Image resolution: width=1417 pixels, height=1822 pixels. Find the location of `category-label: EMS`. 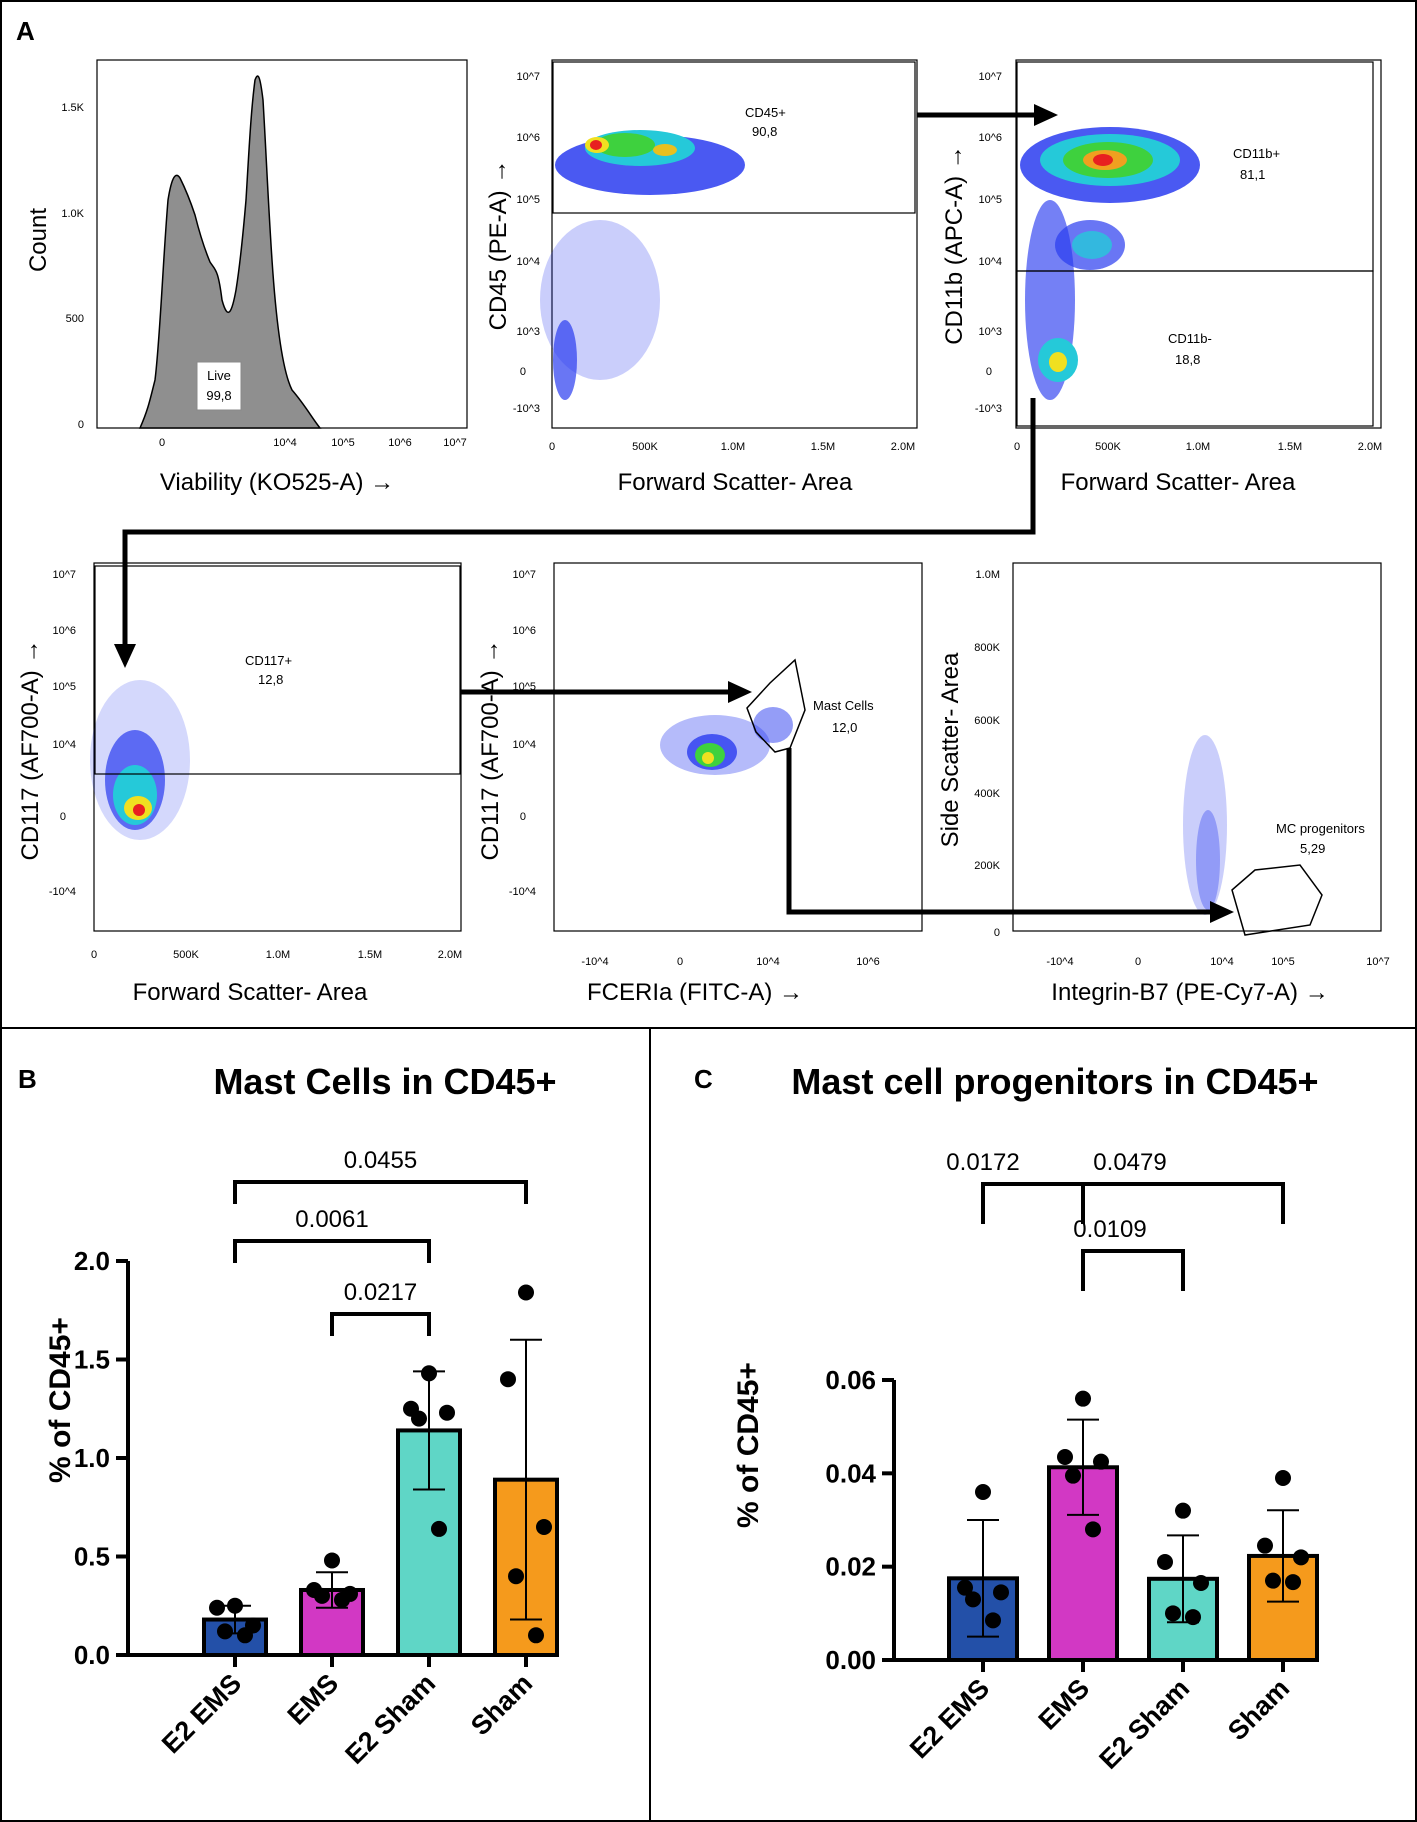

category-label: EMS is located at coordinates (1064, 1704).